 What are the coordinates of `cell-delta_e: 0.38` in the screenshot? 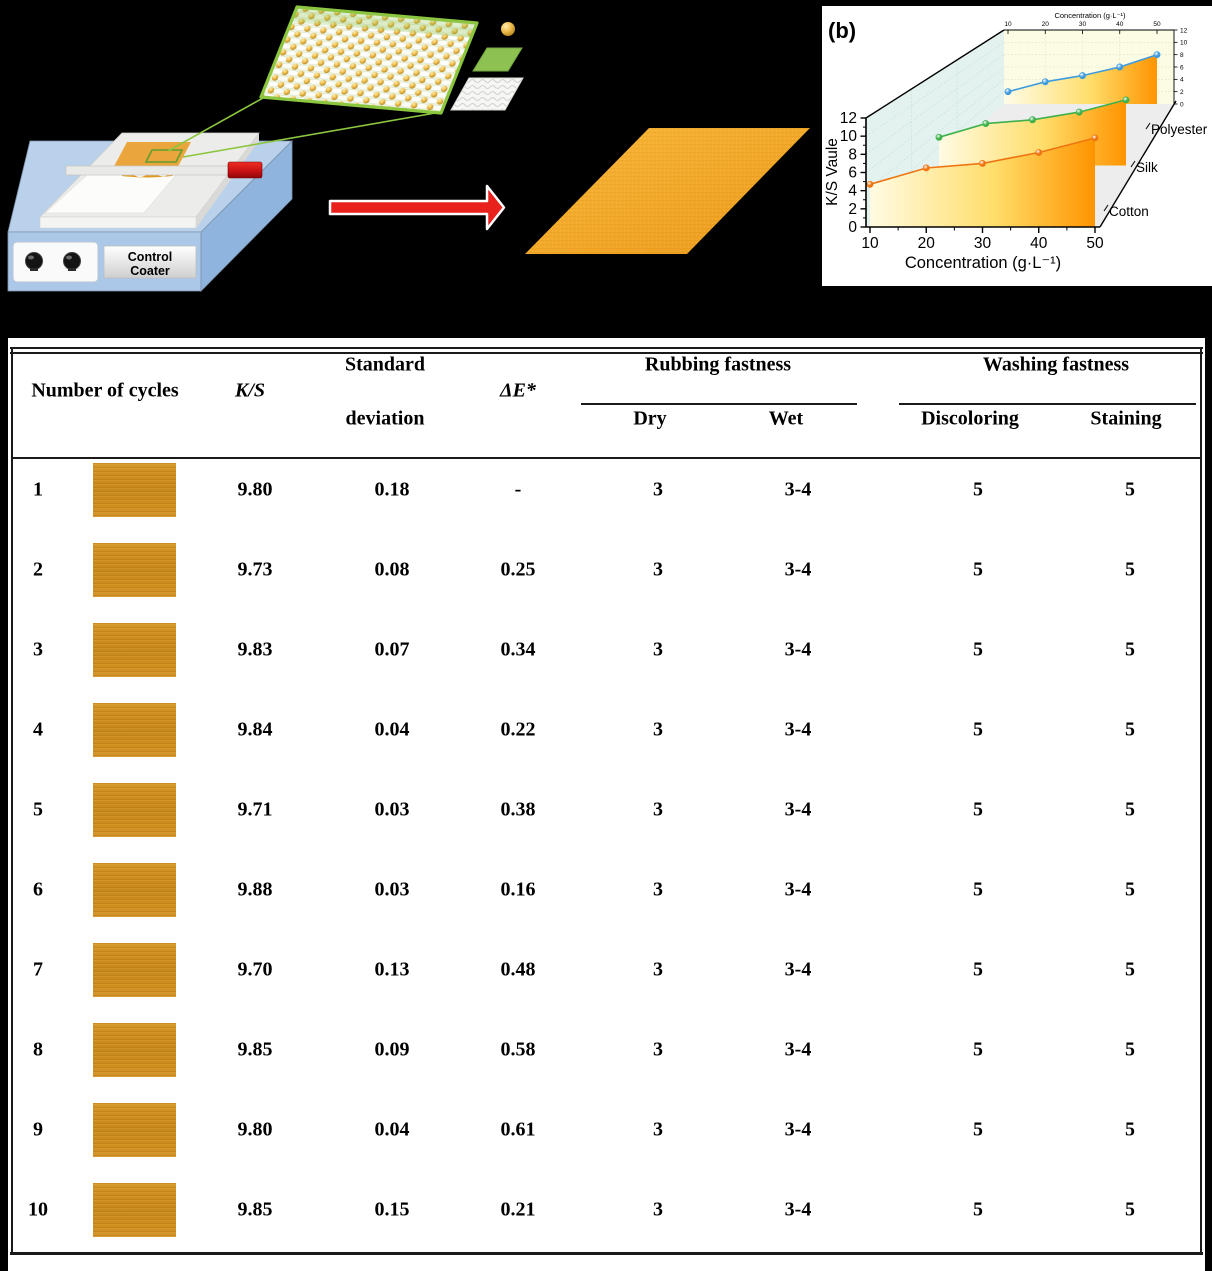 It's located at (518, 809).